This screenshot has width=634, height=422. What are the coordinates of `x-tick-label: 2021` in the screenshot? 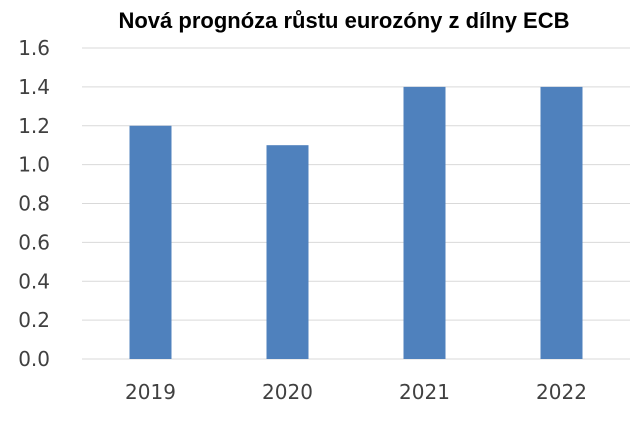 It's located at (424, 392).